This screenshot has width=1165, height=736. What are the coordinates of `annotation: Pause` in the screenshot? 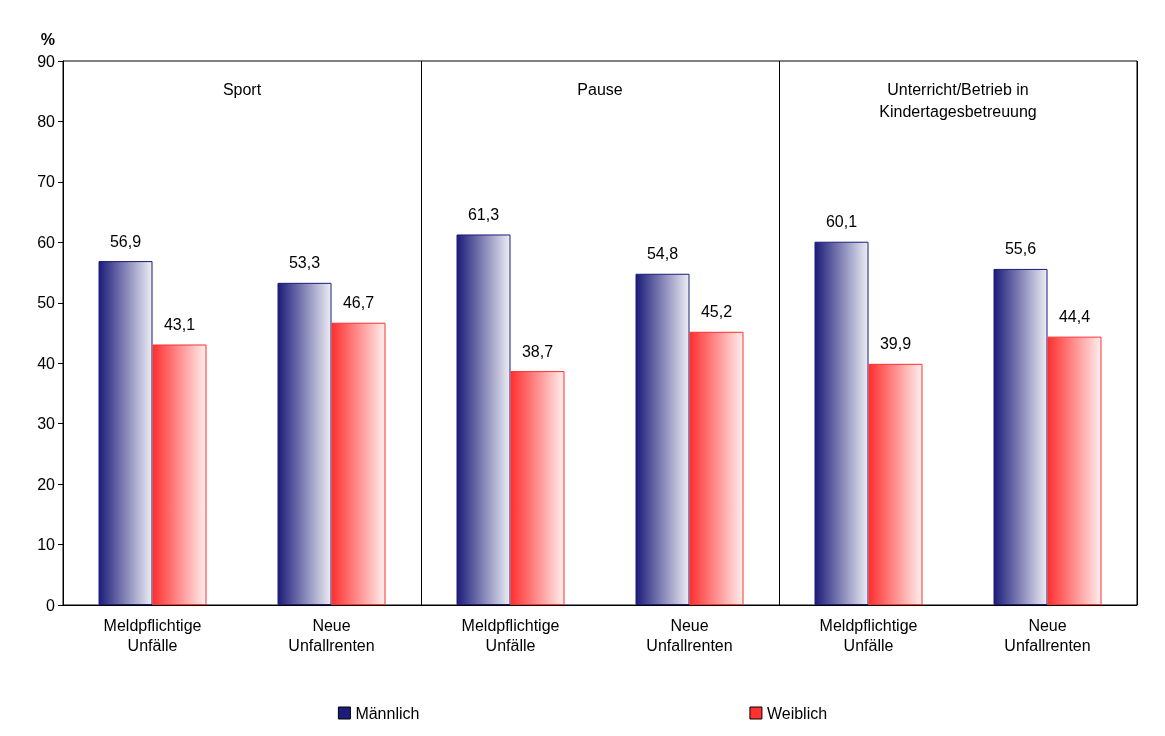 It's located at (600, 89).